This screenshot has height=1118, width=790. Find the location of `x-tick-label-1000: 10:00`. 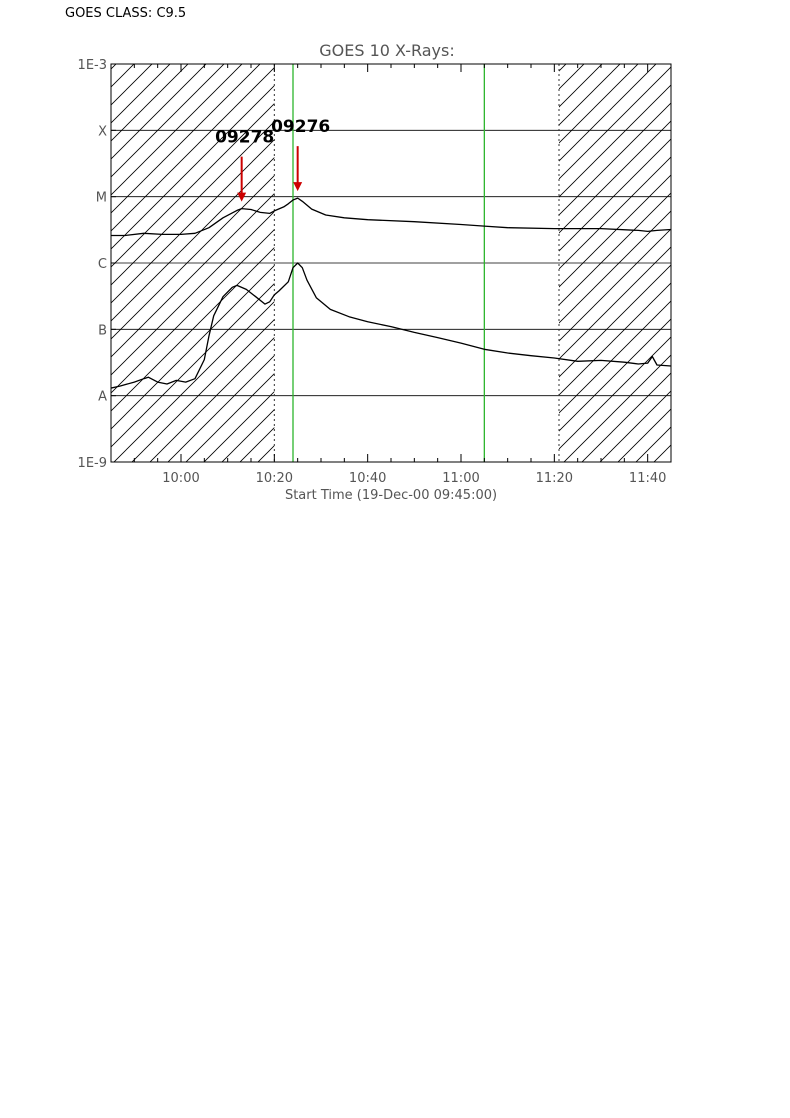

x-tick-label-1000: 10:00 is located at coordinates (180, 478).